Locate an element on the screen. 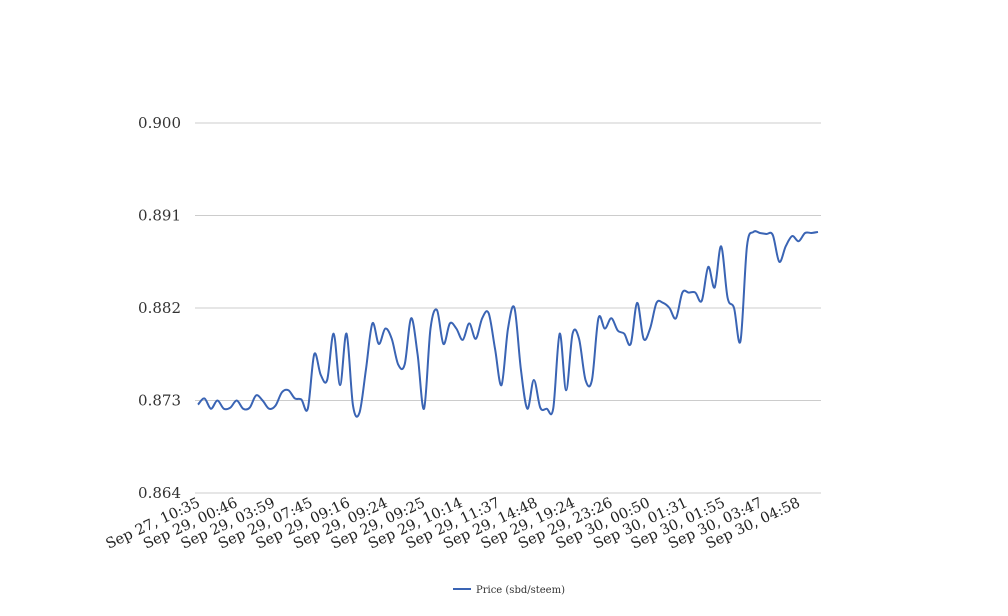  y-tick-label: 0.864 is located at coordinates (159, 493).